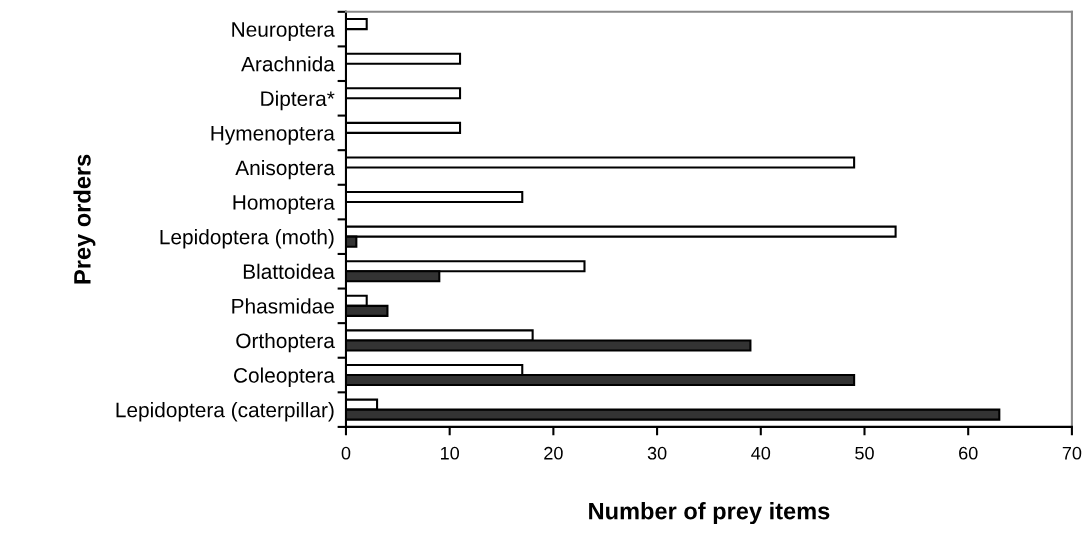 This screenshot has width=1090, height=537. What do you see at coordinates (553, 453) in the screenshot?
I see `x-tick-label: 20` at bounding box center [553, 453].